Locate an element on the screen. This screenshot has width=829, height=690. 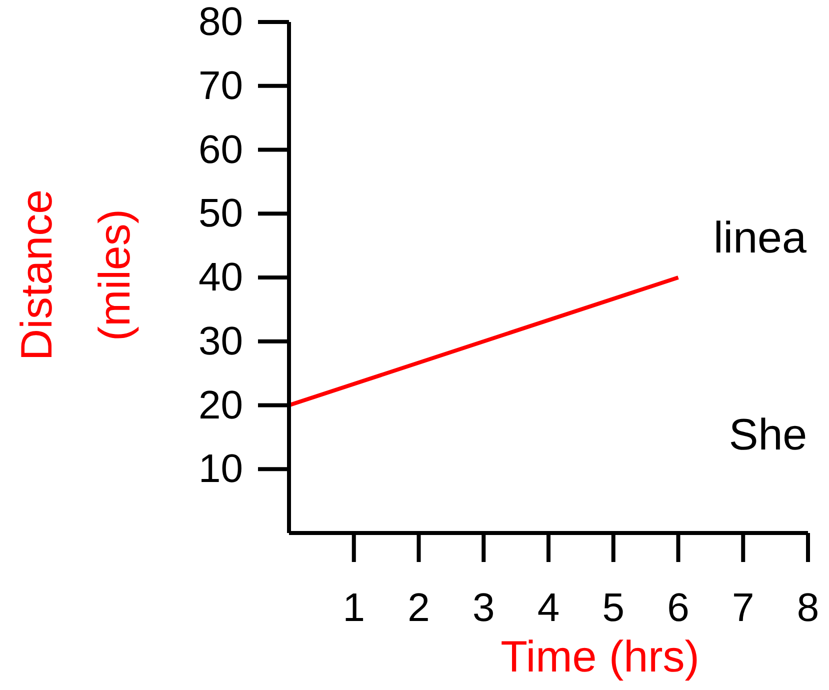
x-tick-label: 2 is located at coordinates (419, 608).